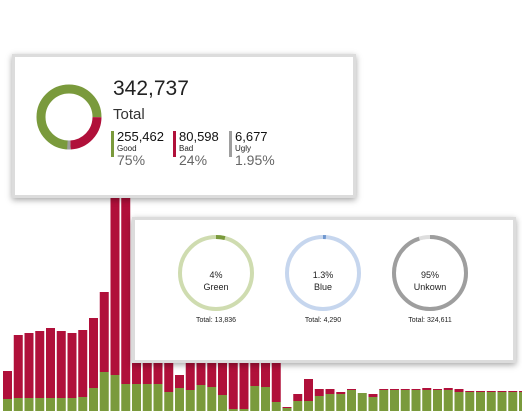 The width and height of the screenshot is (522, 415). What do you see at coordinates (129, 114) in the screenshot?
I see `total-label: Total` at bounding box center [129, 114].